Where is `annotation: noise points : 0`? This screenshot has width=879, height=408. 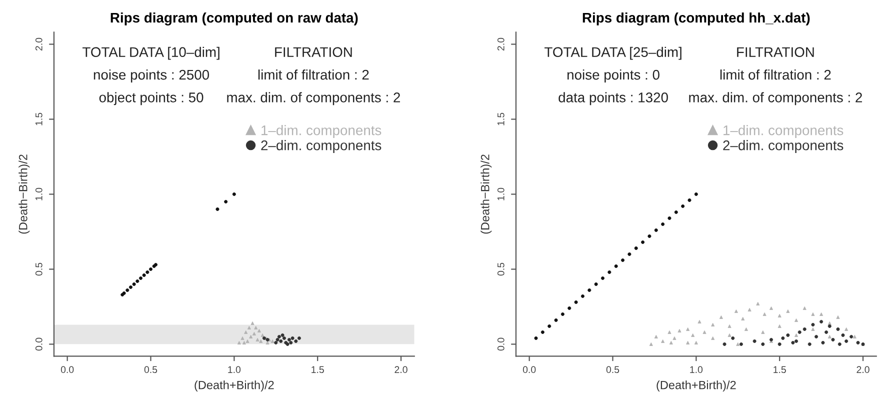
annotation: noise points : 0 is located at coordinates (613, 75).